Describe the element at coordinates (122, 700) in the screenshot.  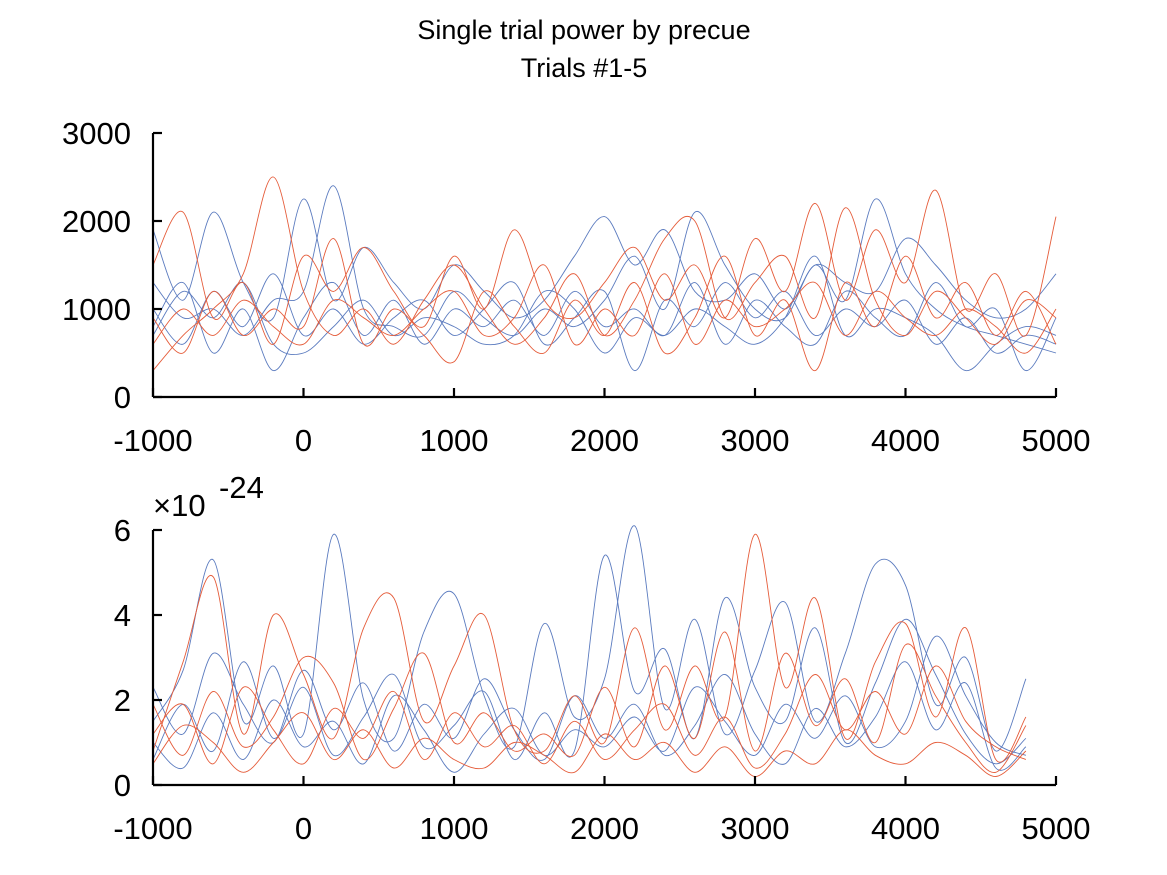
I see `bottom-y-tick-label: 2` at that location.